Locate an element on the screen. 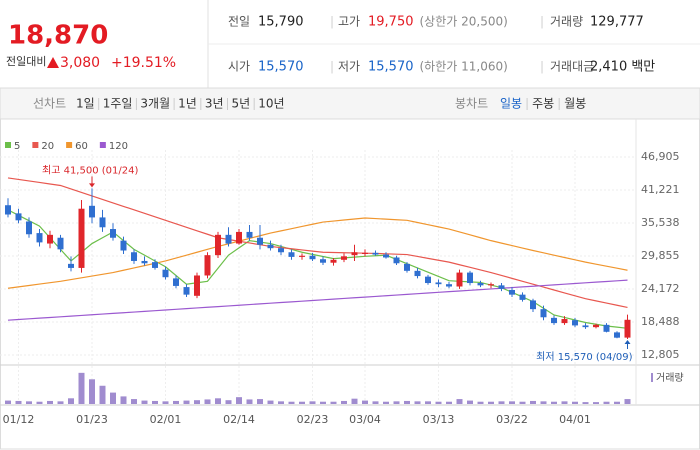 This screenshot has width=700, height=450. quote-value: 19,750 is located at coordinates (391, 22).